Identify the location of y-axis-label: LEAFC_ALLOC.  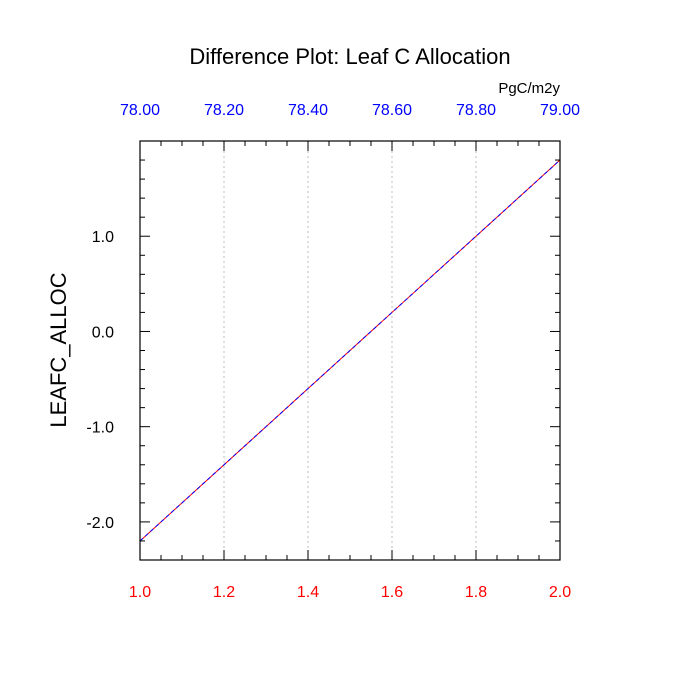
(58, 349).